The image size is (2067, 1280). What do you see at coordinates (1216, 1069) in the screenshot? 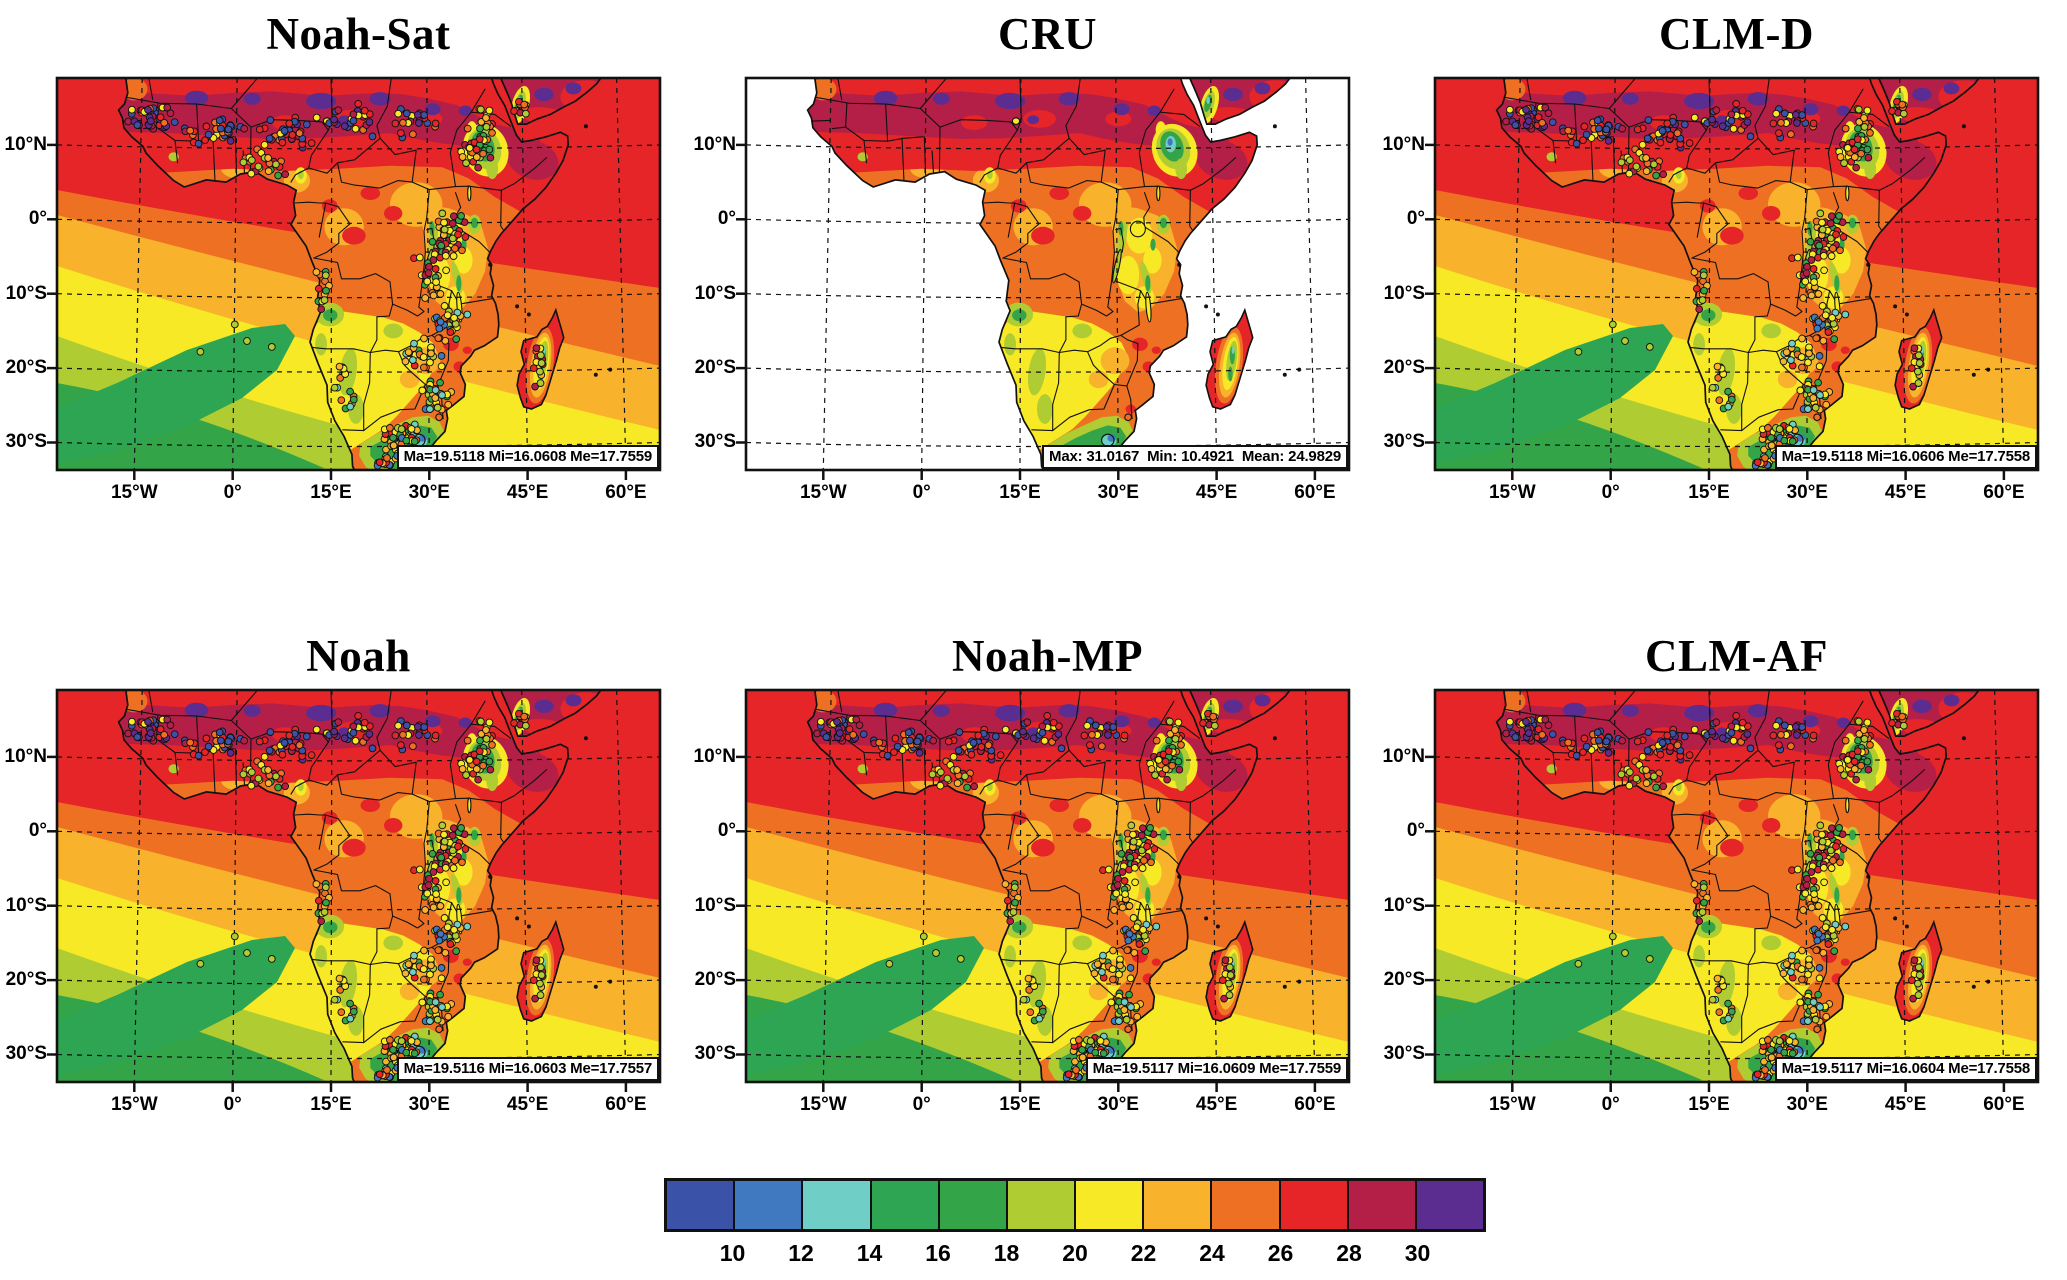
I see `stats-box: Ma=19.5117 Mi=16.0609 Me=17.7559` at bounding box center [1216, 1069].